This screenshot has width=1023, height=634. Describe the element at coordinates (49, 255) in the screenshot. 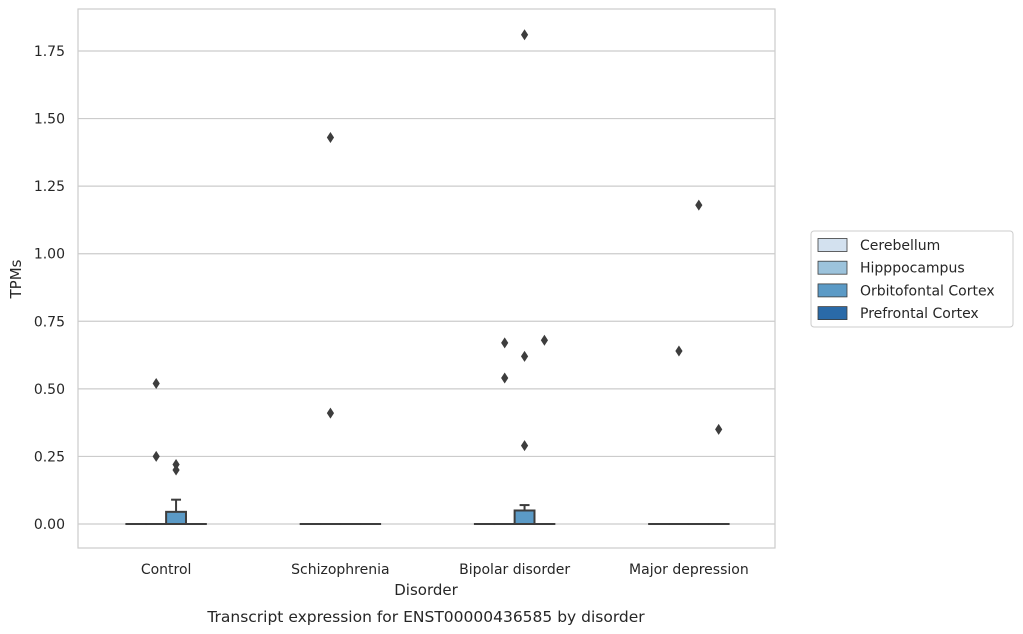

I see `y-tick-label: 1.00` at that location.